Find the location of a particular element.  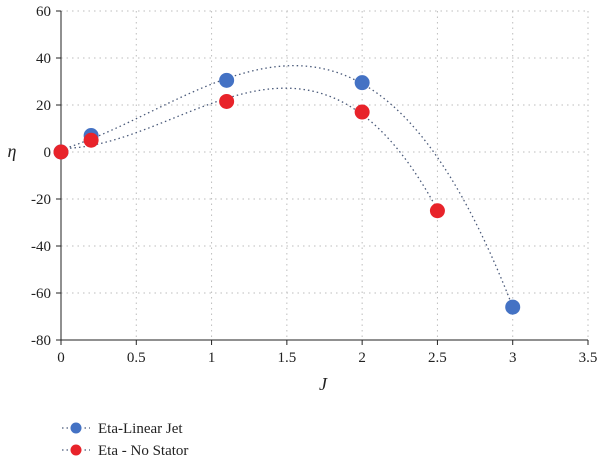

y-axis-label: η is located at coordinates (12, 151).